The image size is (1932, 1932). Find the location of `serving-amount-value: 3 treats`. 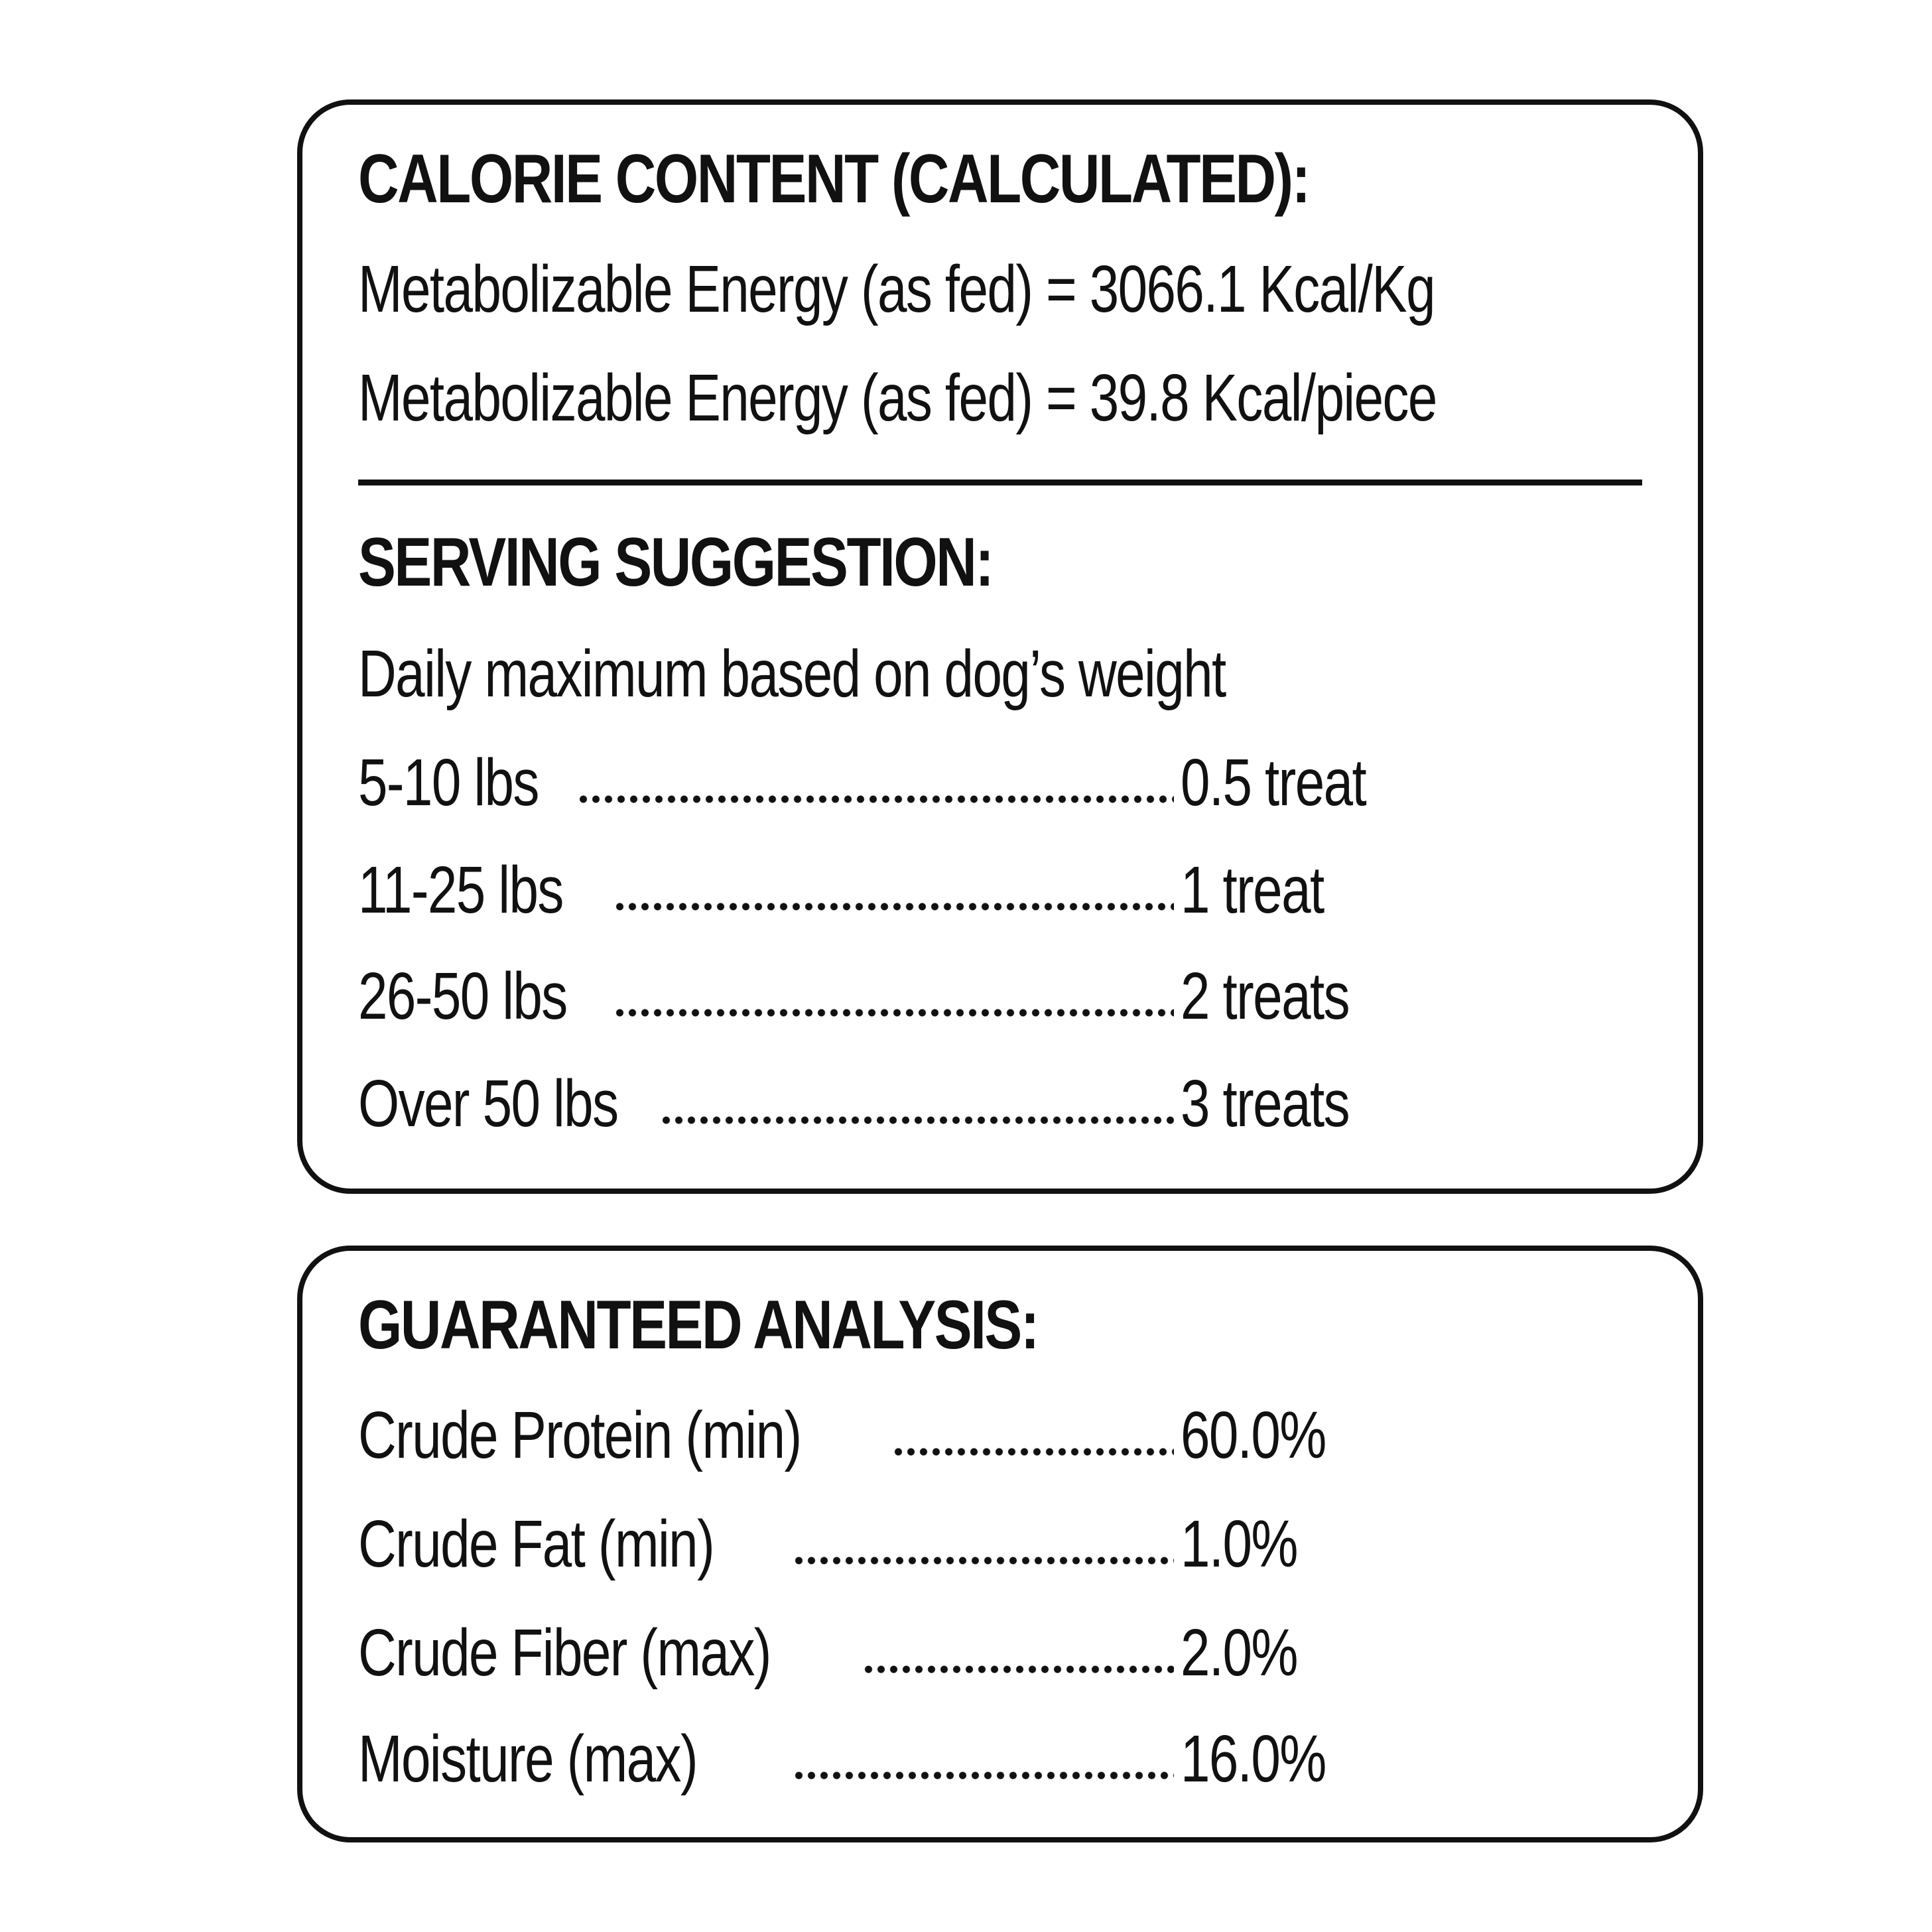

serving-amount-value: 3 treats is located at coordinates (1266, 1104).